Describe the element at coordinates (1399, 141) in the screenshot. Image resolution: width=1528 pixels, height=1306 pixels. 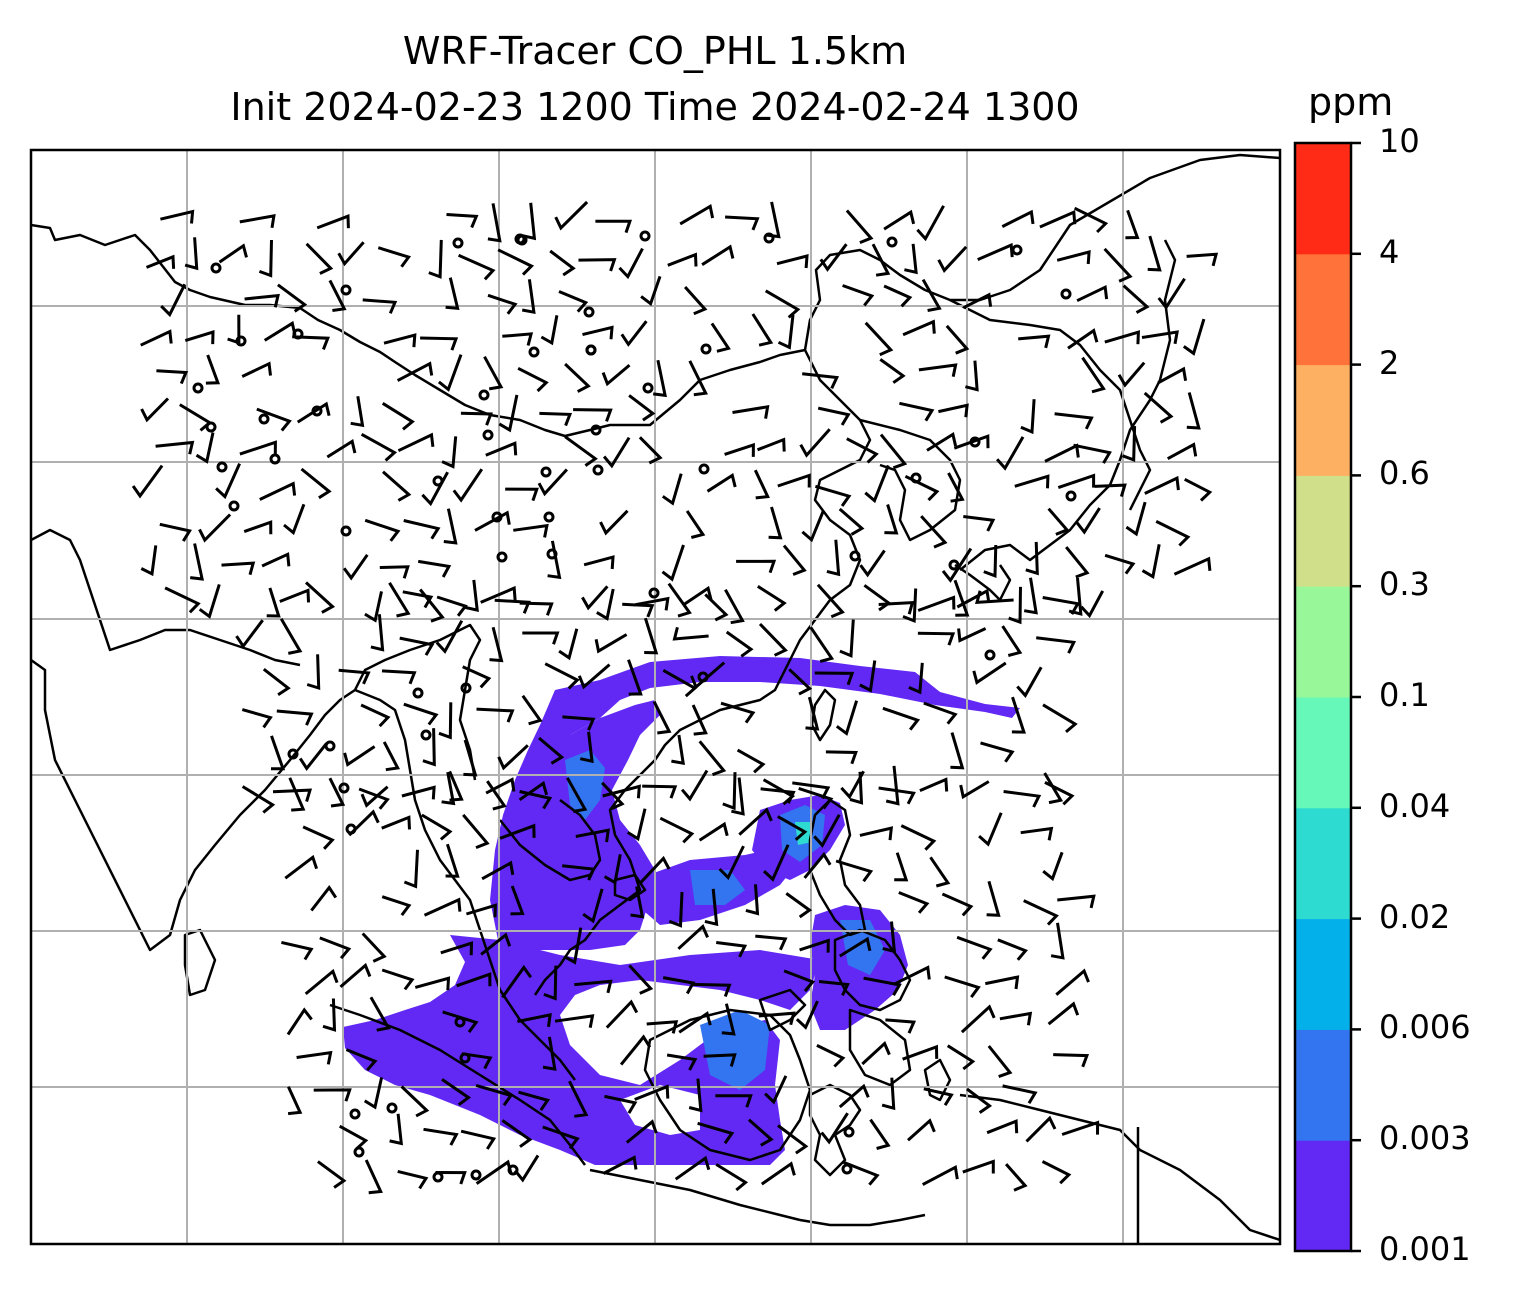
I see `colorbar-tick-label: 10` at that location.